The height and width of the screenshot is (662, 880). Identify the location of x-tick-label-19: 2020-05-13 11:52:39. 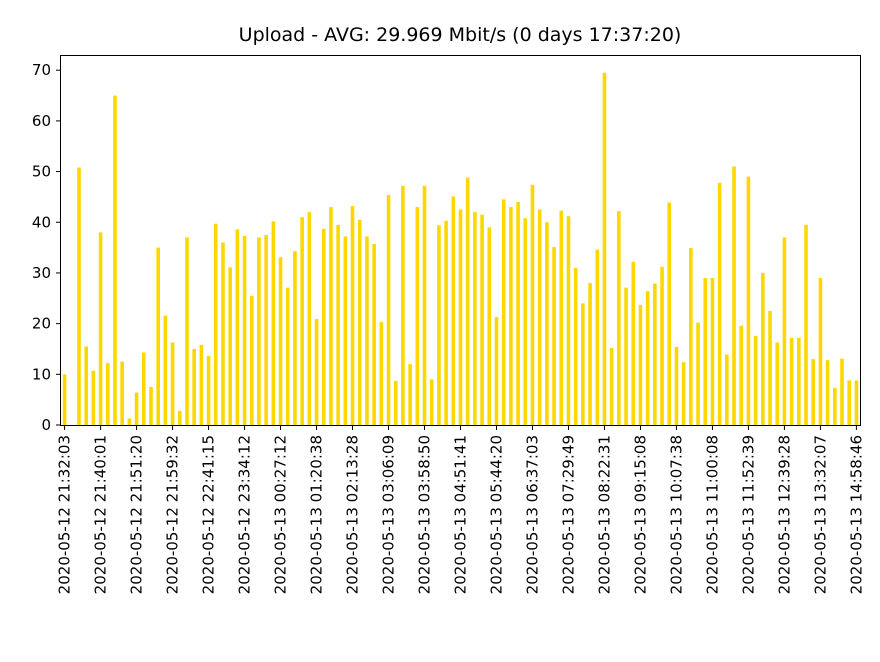
(748, 514).